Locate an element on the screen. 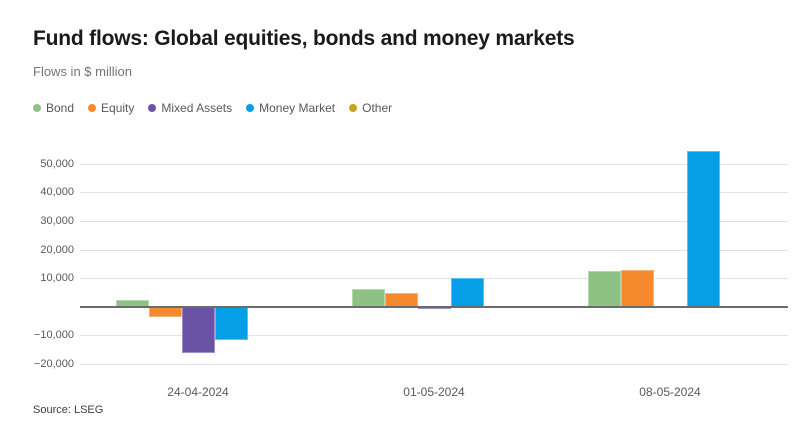 The height and width of the screenshot is (424, 807). legend-item-mixed-assets: Mixed Assets is located at coordinates (190, 108).